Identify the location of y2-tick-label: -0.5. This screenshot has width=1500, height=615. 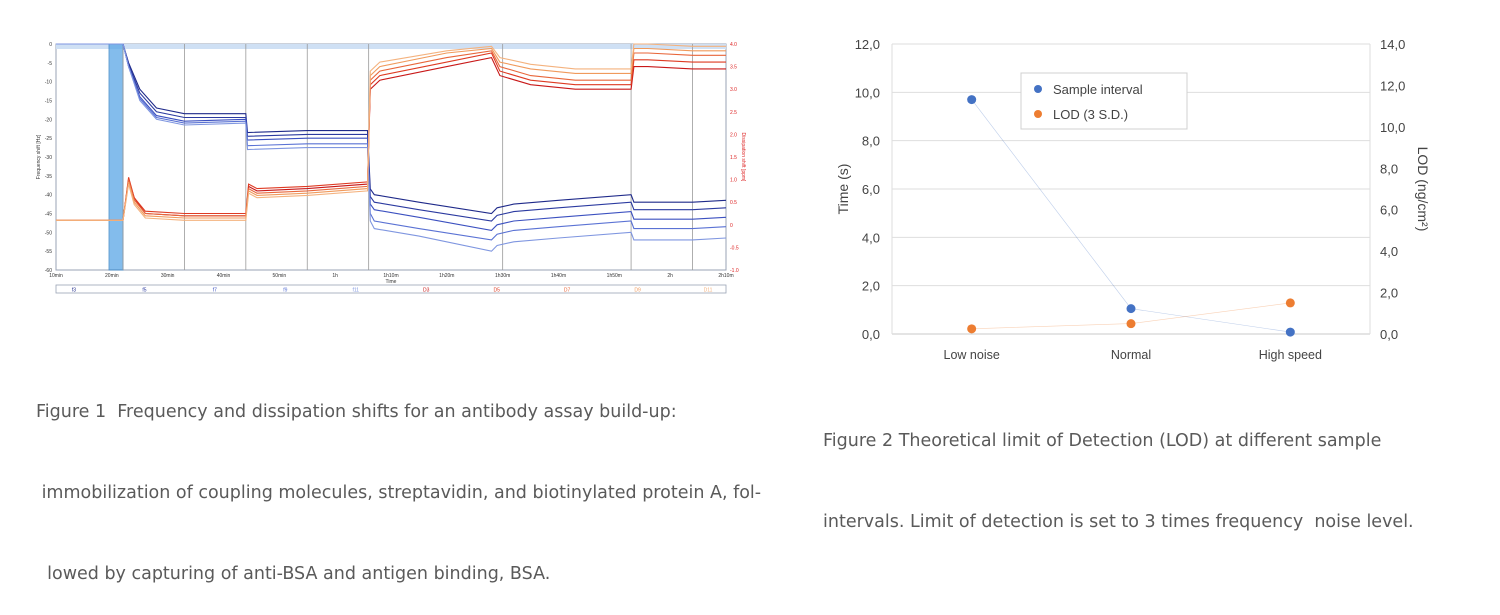
(734, 248).